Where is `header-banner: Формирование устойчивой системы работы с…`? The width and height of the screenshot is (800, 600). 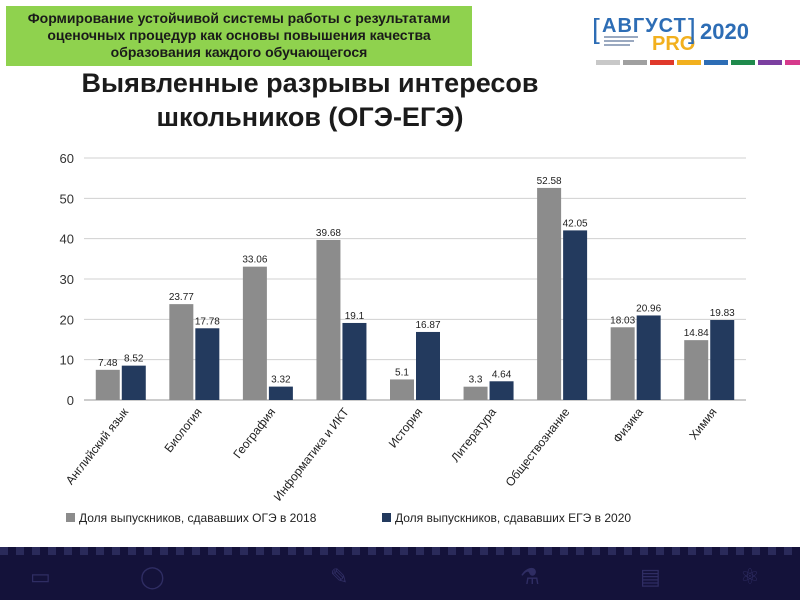
header-banner: Формирование устойчивой системы работы с… is located at coordinates (239, 36).